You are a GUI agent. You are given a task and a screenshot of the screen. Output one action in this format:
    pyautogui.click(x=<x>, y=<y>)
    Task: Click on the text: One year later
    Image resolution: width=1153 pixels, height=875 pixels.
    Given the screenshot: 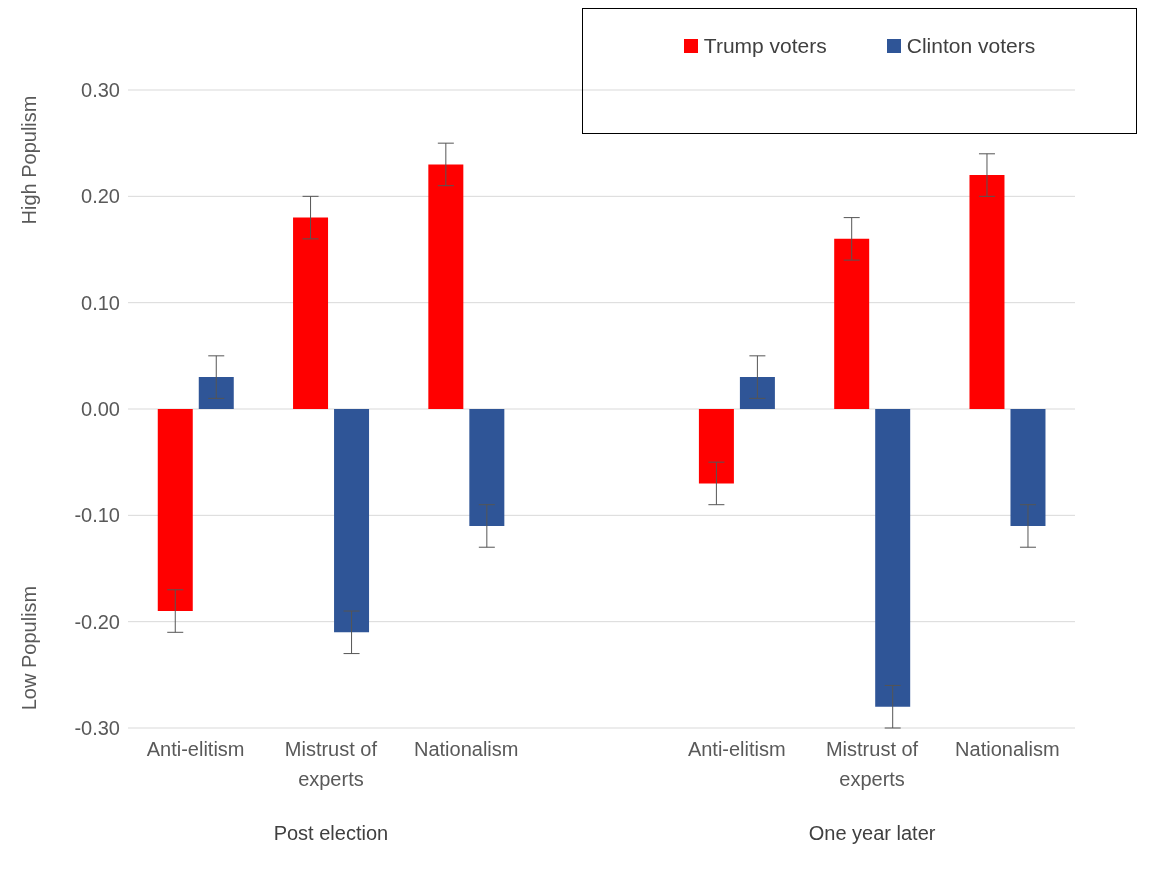 What is the action you would take?
    pyautogui.click(x=872, y=833)
    